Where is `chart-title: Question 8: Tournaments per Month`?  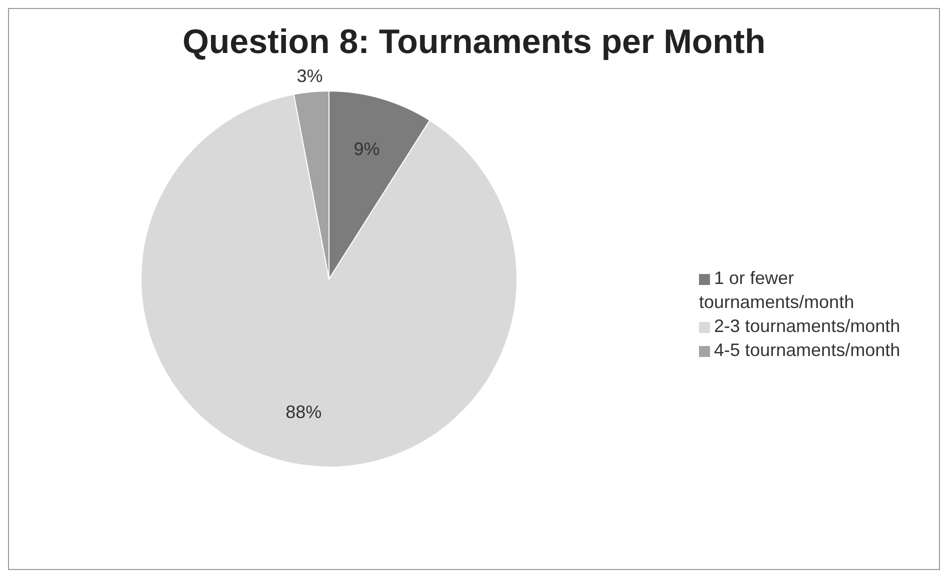
chart-title: Question 8: Tournaments per Month is located at coordinates (474, 42).